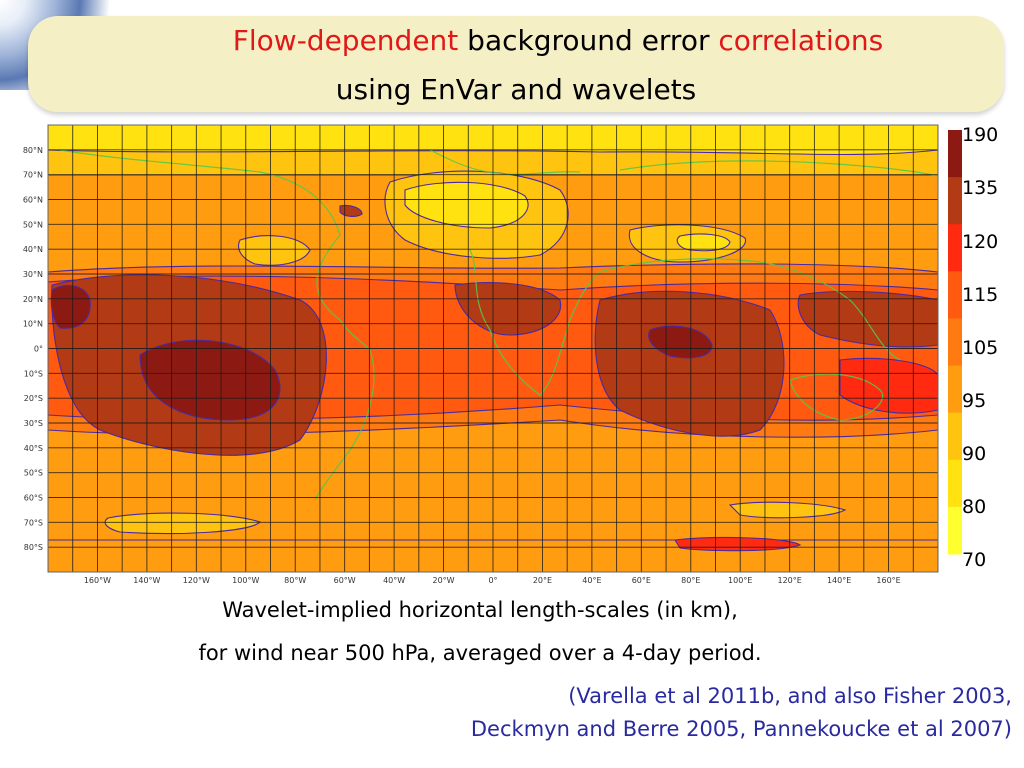  Describe the element at coordinates (641, 580) in the screenshot. I see `x-tick-label: 60°E` at that location.